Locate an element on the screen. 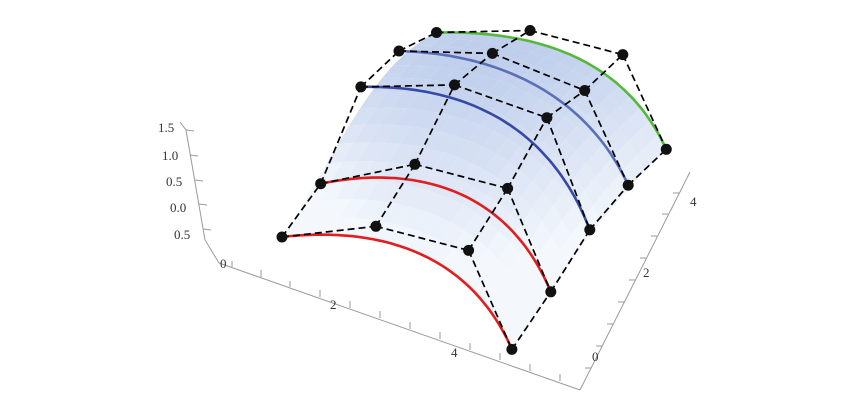  x-tick-label: 2 is located at coordinates (333, 304).